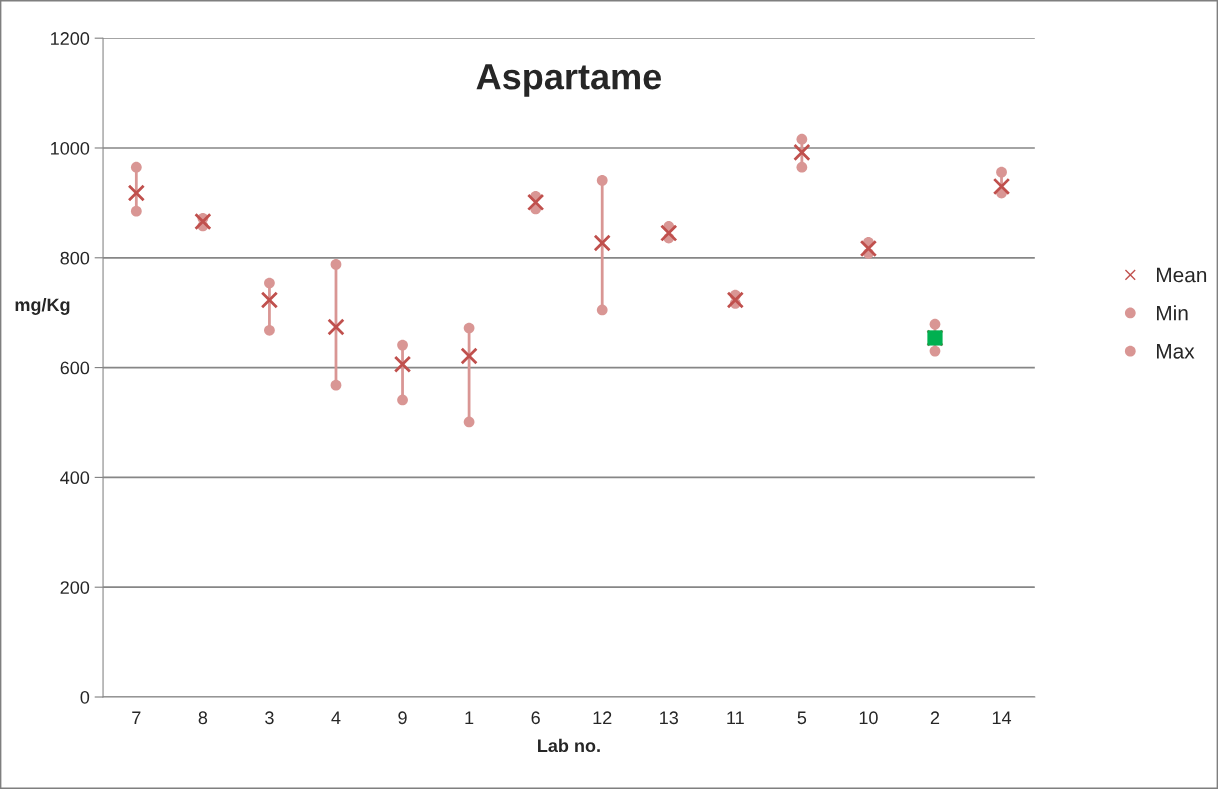 The width and height of the screenshot is (1218, 789). I want to click on x-tick-label: 1, so click(469, 717).